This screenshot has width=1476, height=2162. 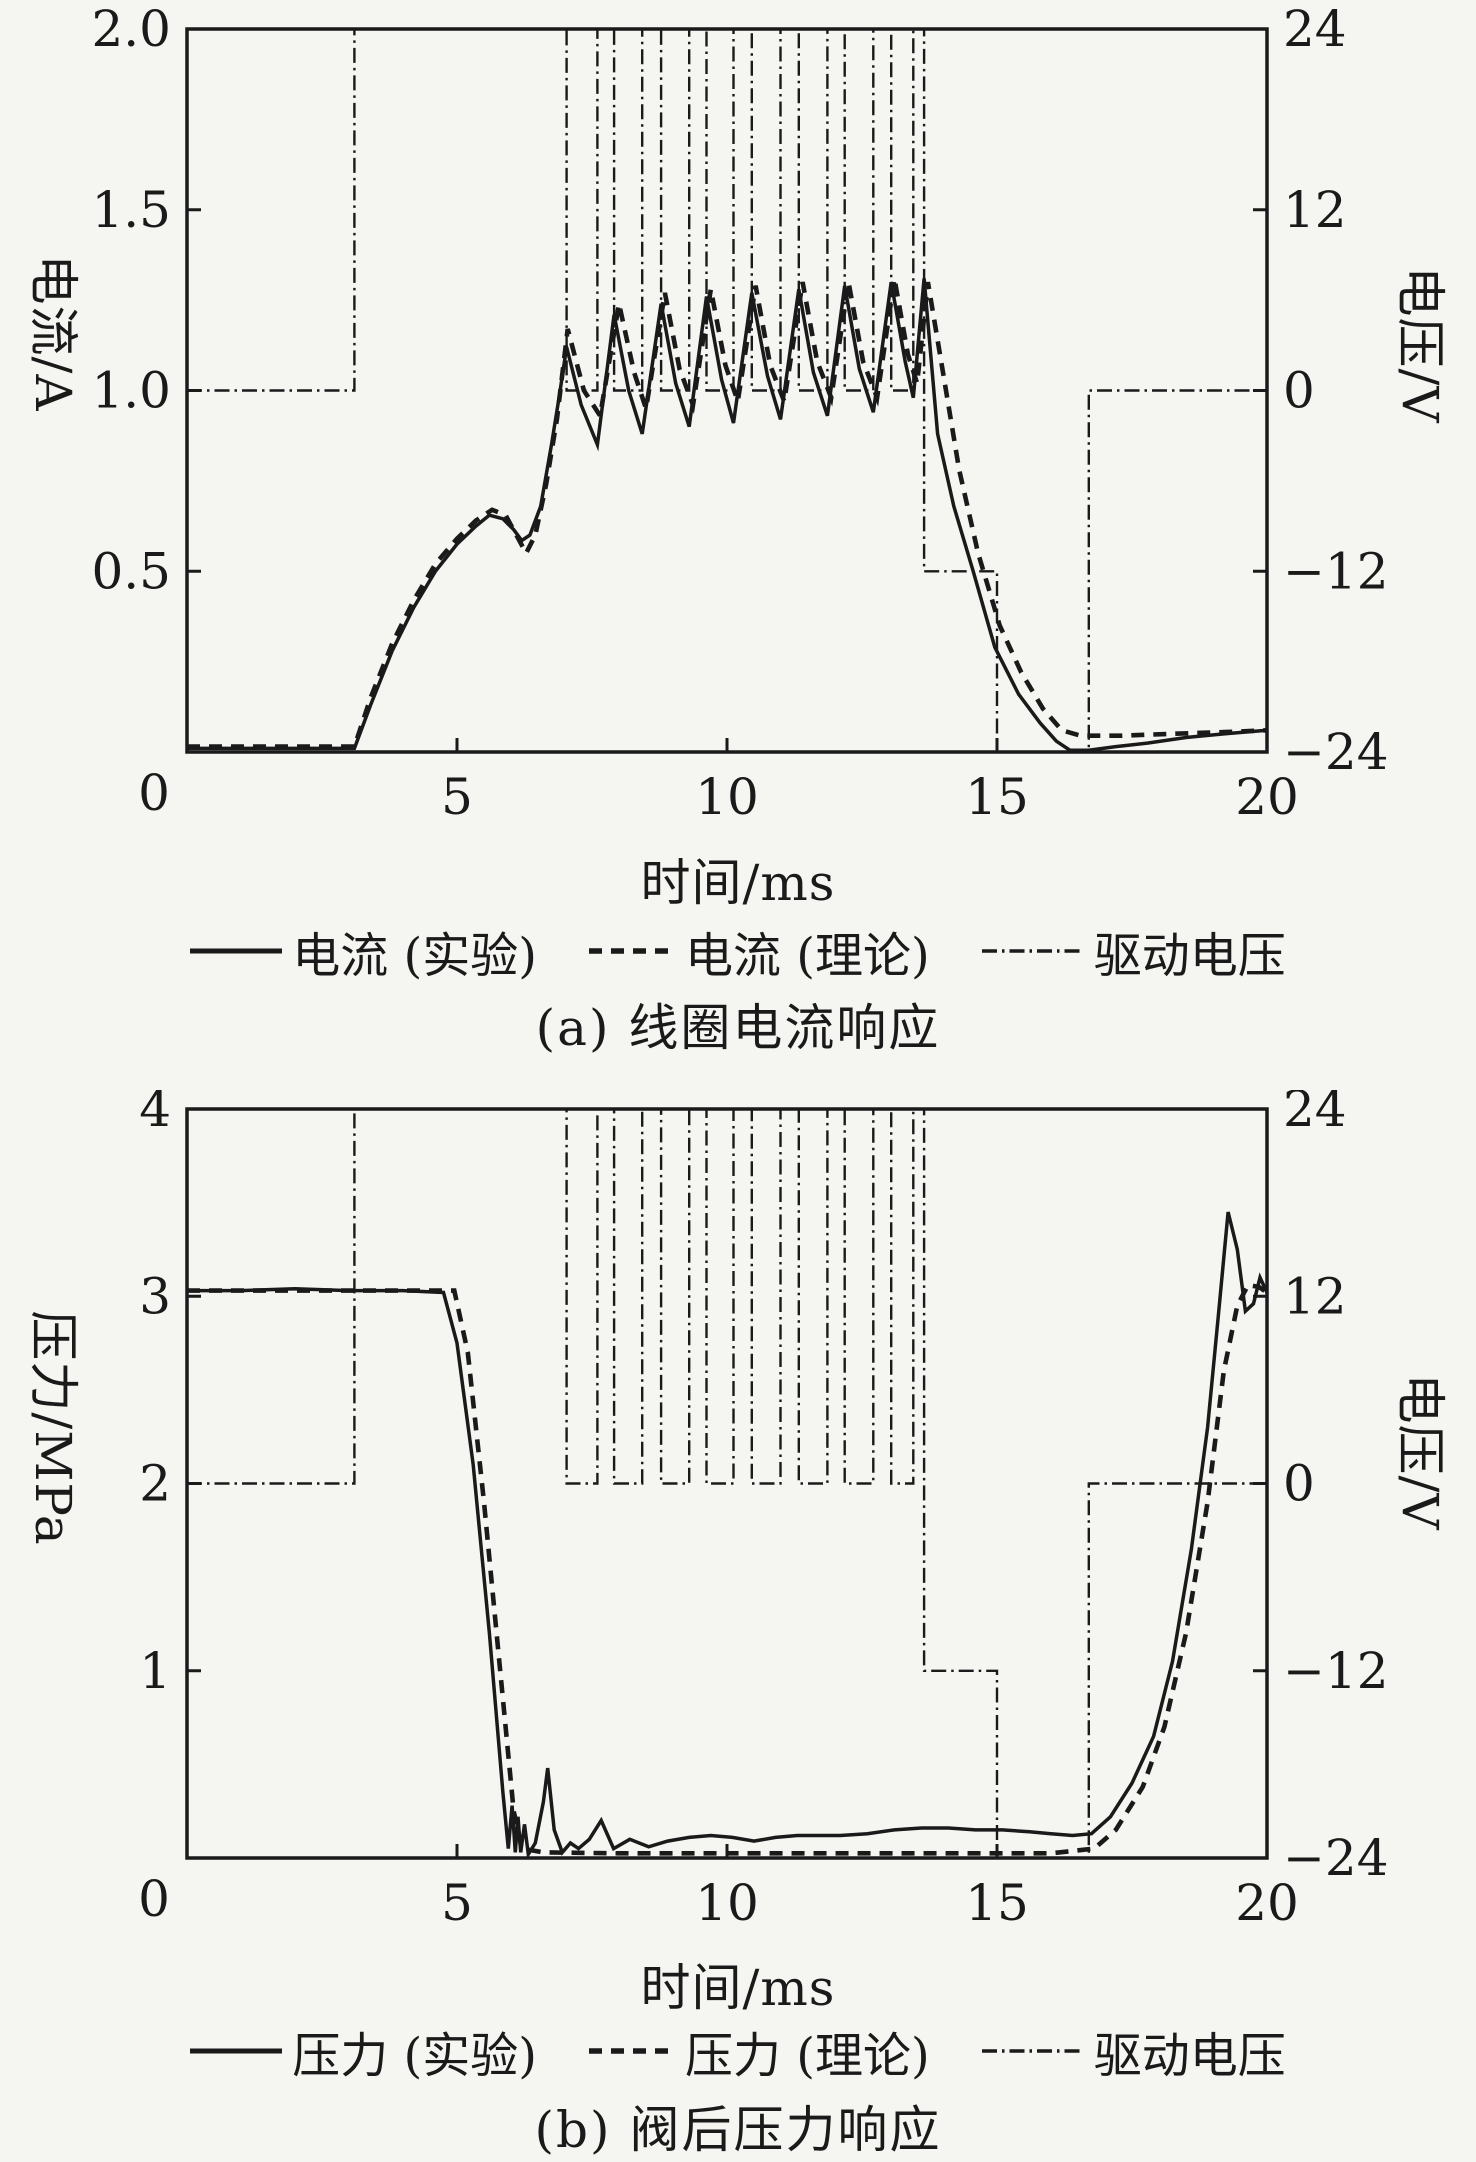 What do you see at coordinates (414, 2056) in the screenshot?
I see `legend-label: 压力 (实验)` at bounding box center [414, 2056].